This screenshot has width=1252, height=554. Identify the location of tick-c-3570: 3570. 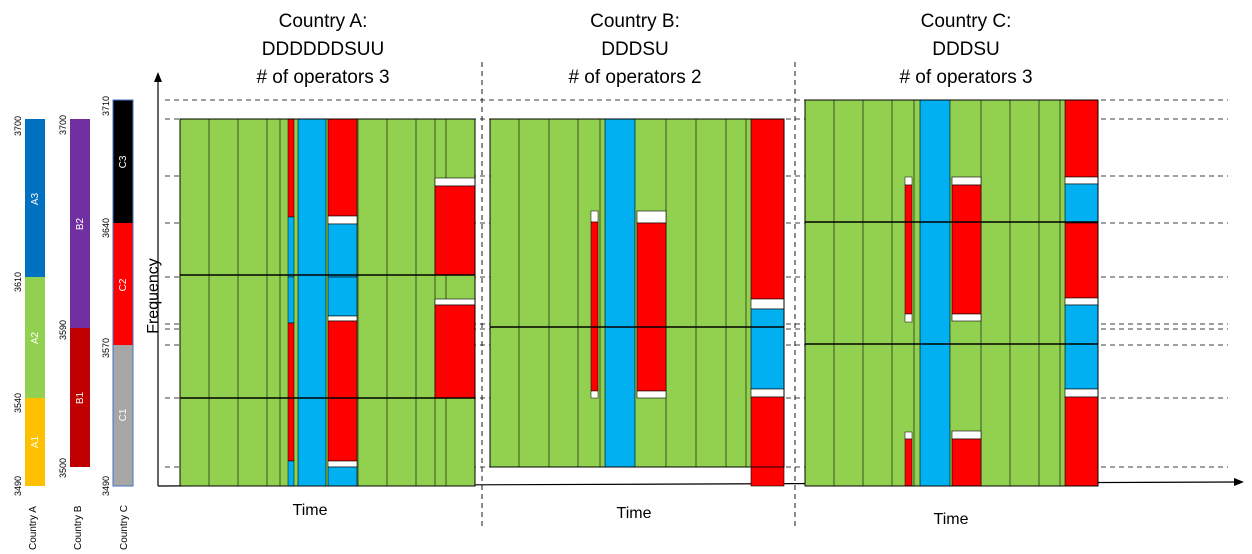
(106, 348).